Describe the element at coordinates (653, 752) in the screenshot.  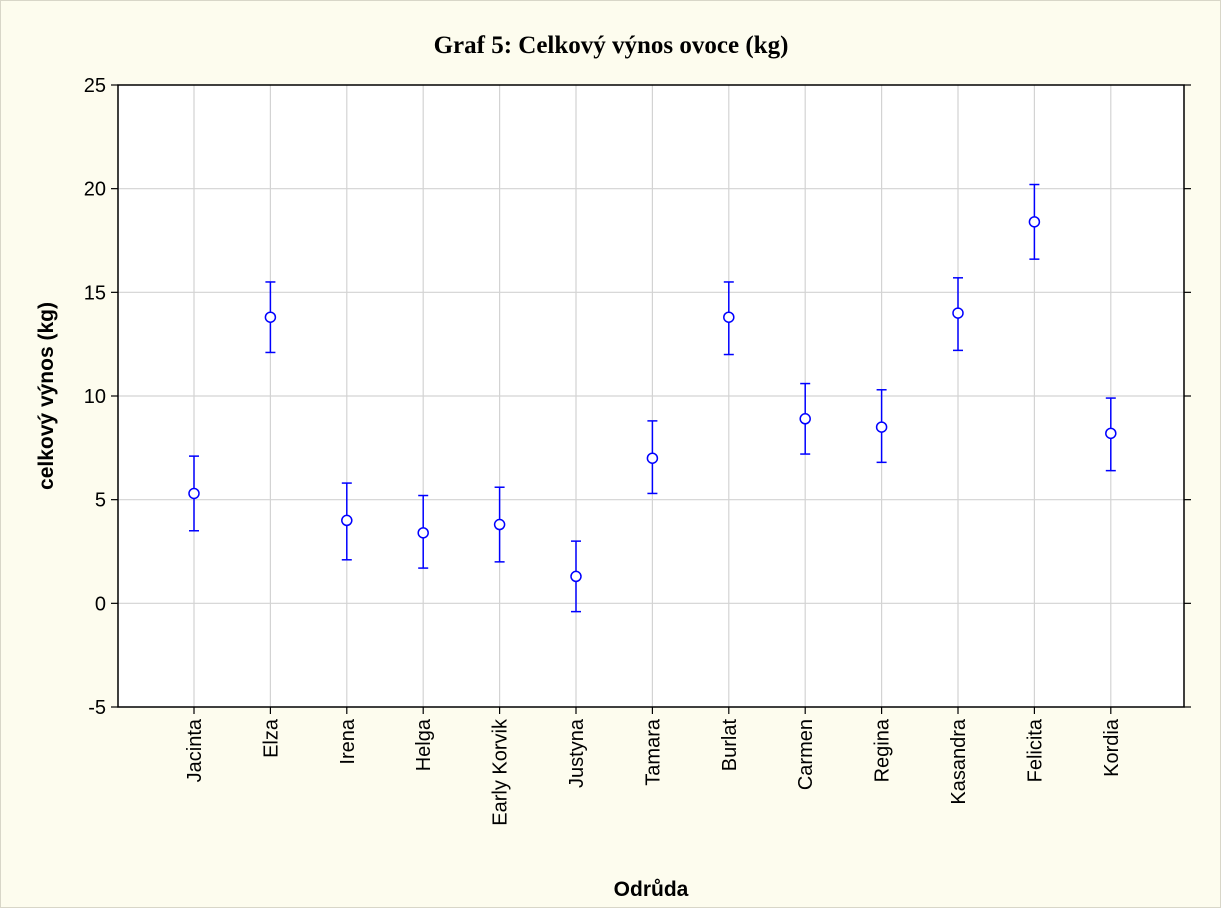
I see `x-tick-label: Tamara` at that location.